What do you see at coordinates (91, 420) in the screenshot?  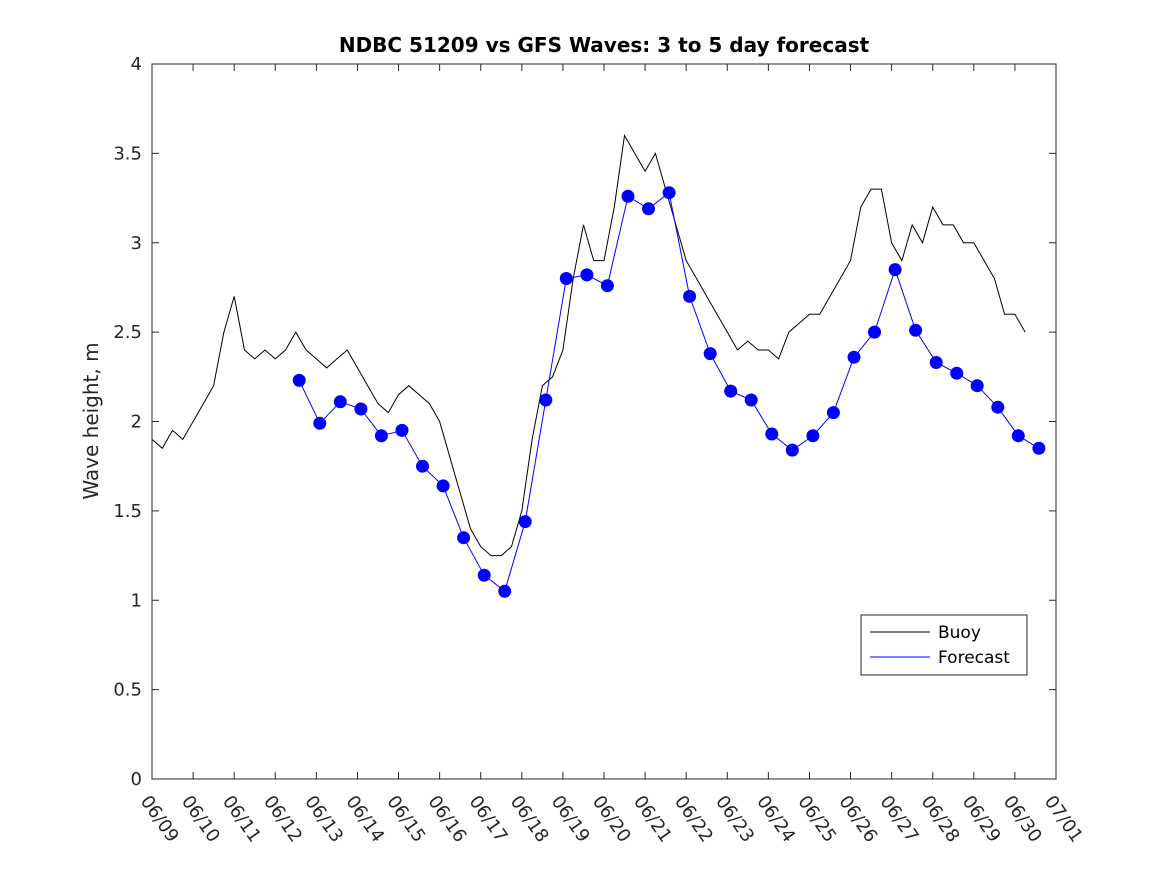 I see `y-axis-label: Wave height, m` at bounding box center [91, 420].